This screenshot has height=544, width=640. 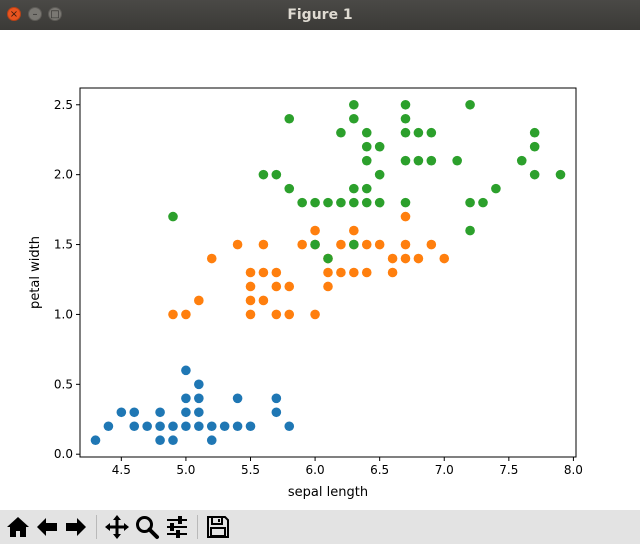 I want to click on forward-arrow-icon, so click(x=76, y=527).